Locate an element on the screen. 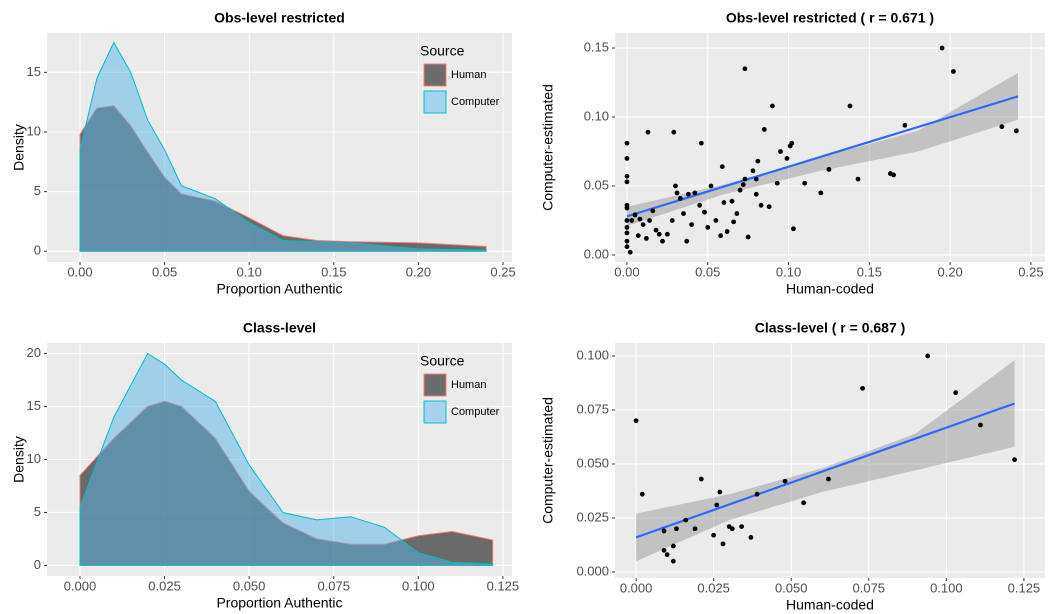 The width and height of the screenshot is (1051, 614). confidence-band is located at coordinates (822, 149).